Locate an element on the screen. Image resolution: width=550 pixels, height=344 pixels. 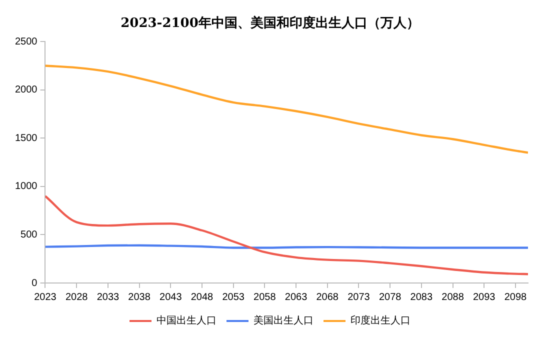
y-tick-label: 2000 is located at coordinates (26, 90).